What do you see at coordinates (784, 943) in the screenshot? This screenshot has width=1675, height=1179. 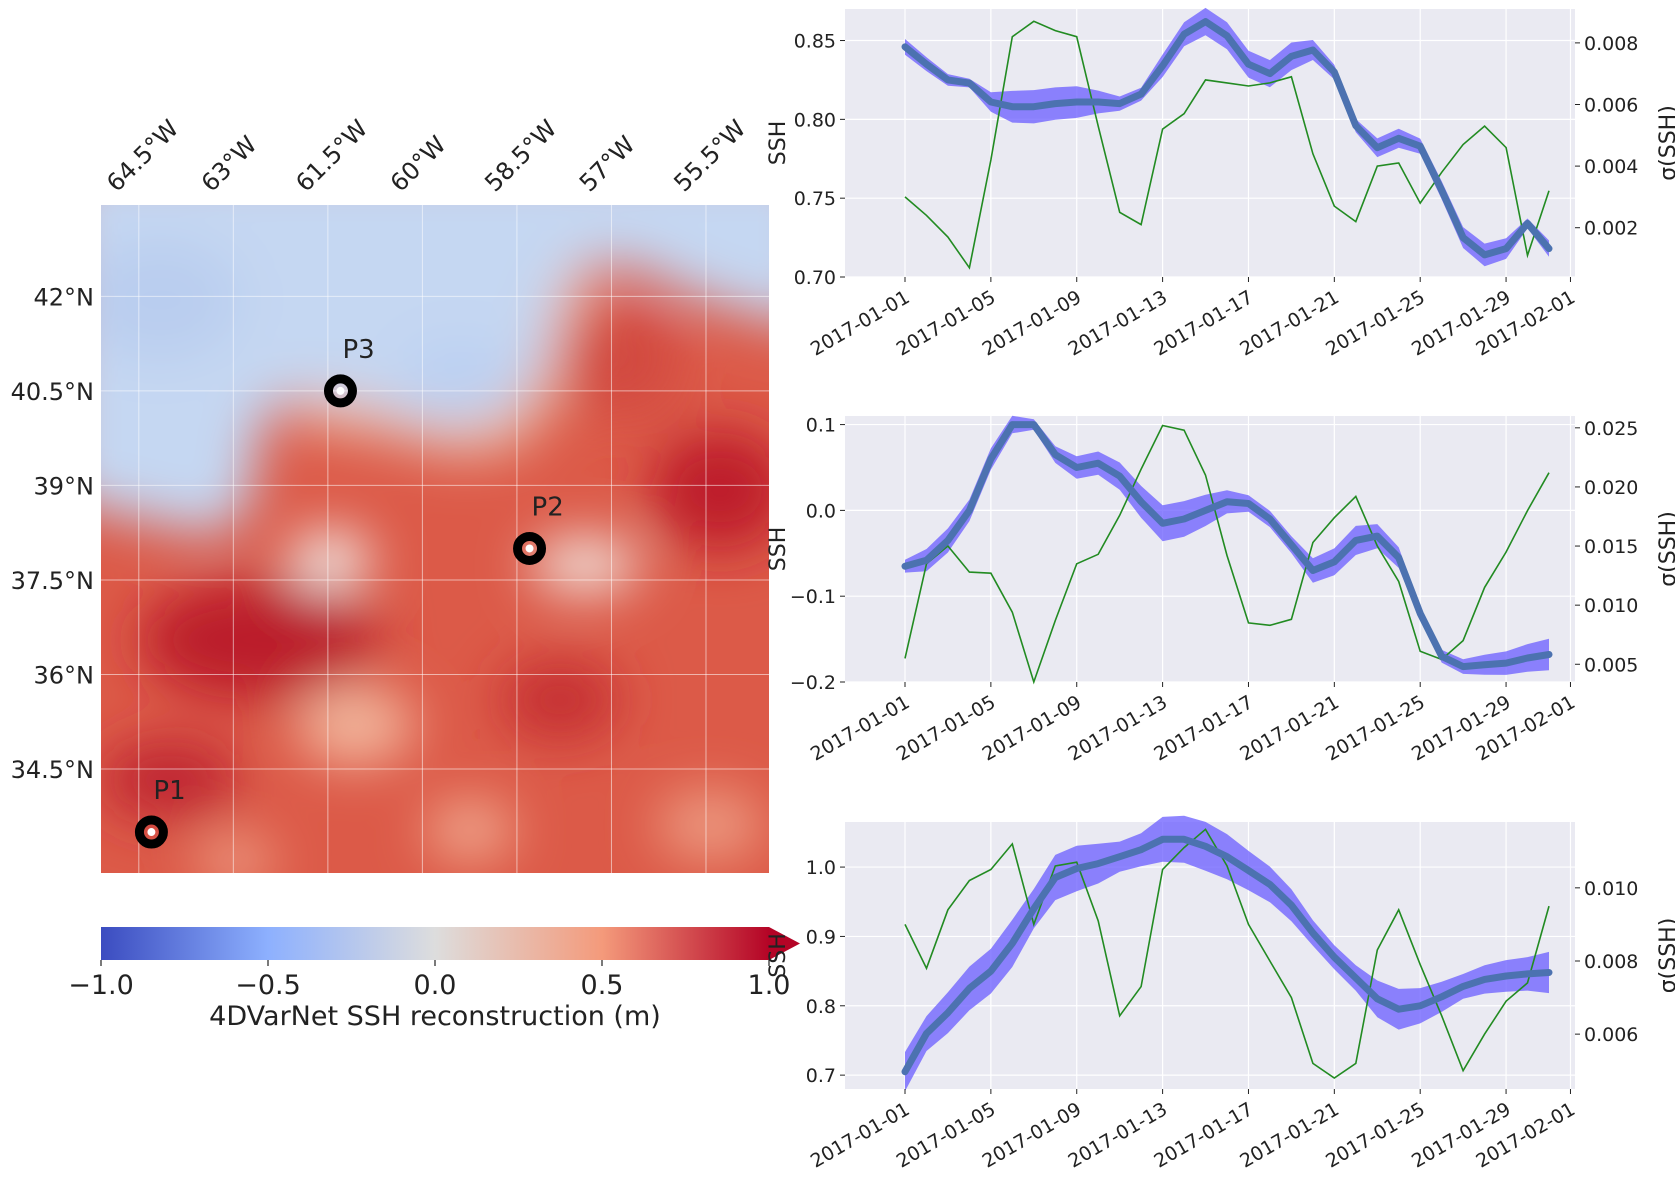 I see `colorbar-extend-arrow` at bounding box center [784, 943].